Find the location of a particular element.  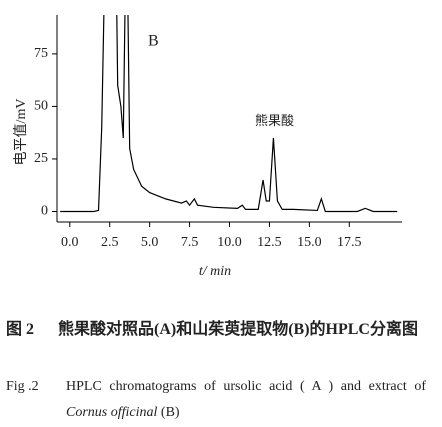

caption-text: (B) is located at coordinates (168, 412).